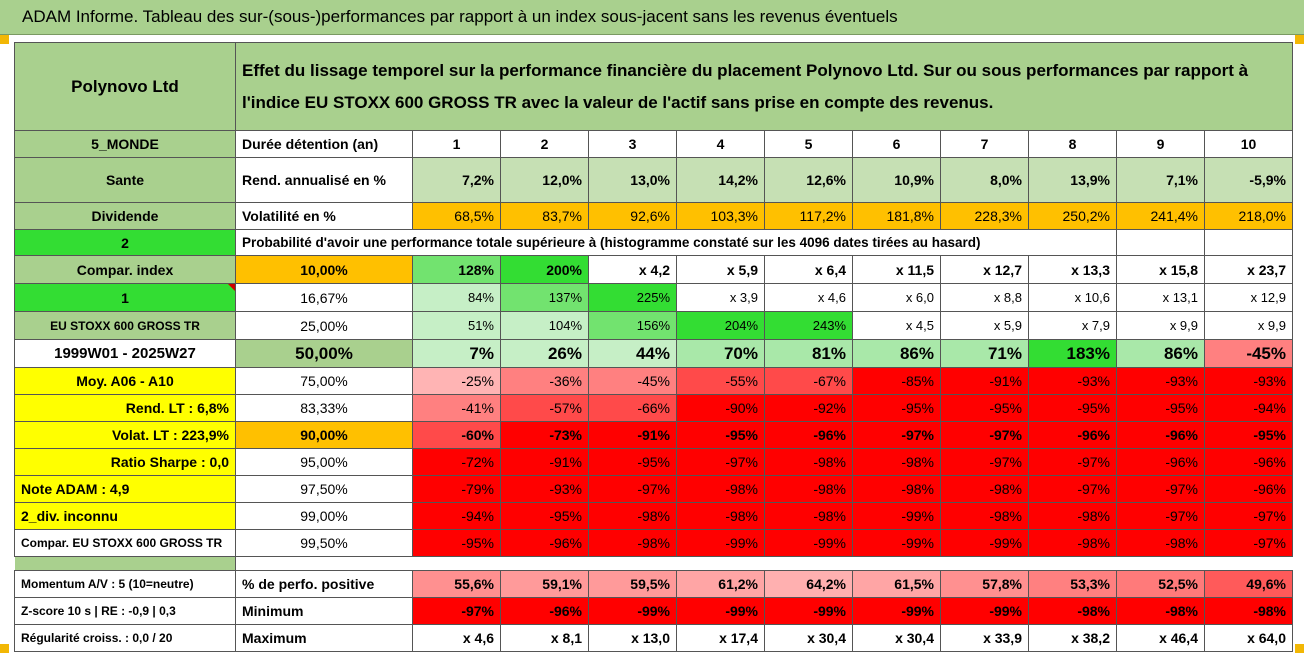 This screenshot has height=653, width=1304. I want to click on quantile-cell: -45%, so click(1248, 353).